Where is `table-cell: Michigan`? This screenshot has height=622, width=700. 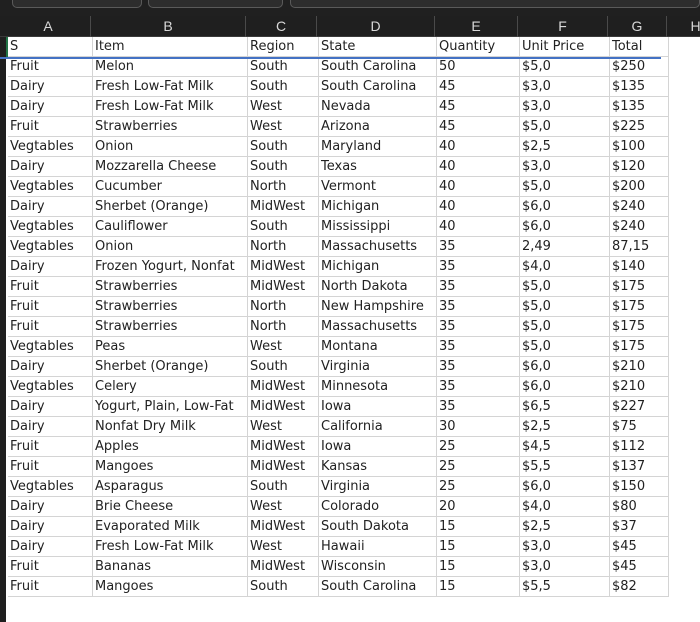
table-cell: Michigan is located at coordinates (378, 267).